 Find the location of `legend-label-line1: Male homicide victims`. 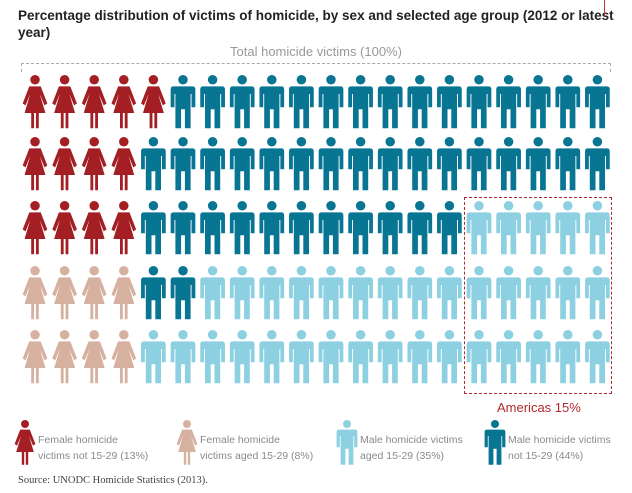

legend-label-line1: Male homicide victims is located at coordinates (411, 440).